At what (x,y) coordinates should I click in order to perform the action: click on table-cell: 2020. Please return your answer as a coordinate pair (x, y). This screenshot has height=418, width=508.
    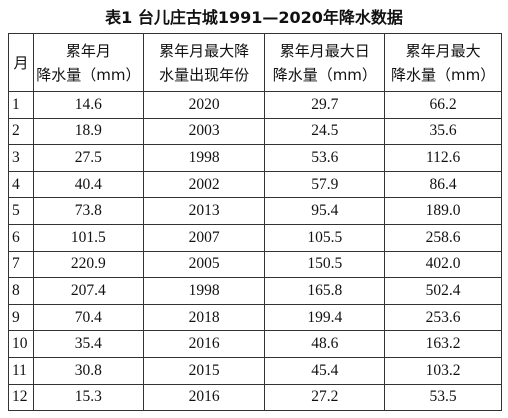
    Looking at the image, I should click on (204, 105).